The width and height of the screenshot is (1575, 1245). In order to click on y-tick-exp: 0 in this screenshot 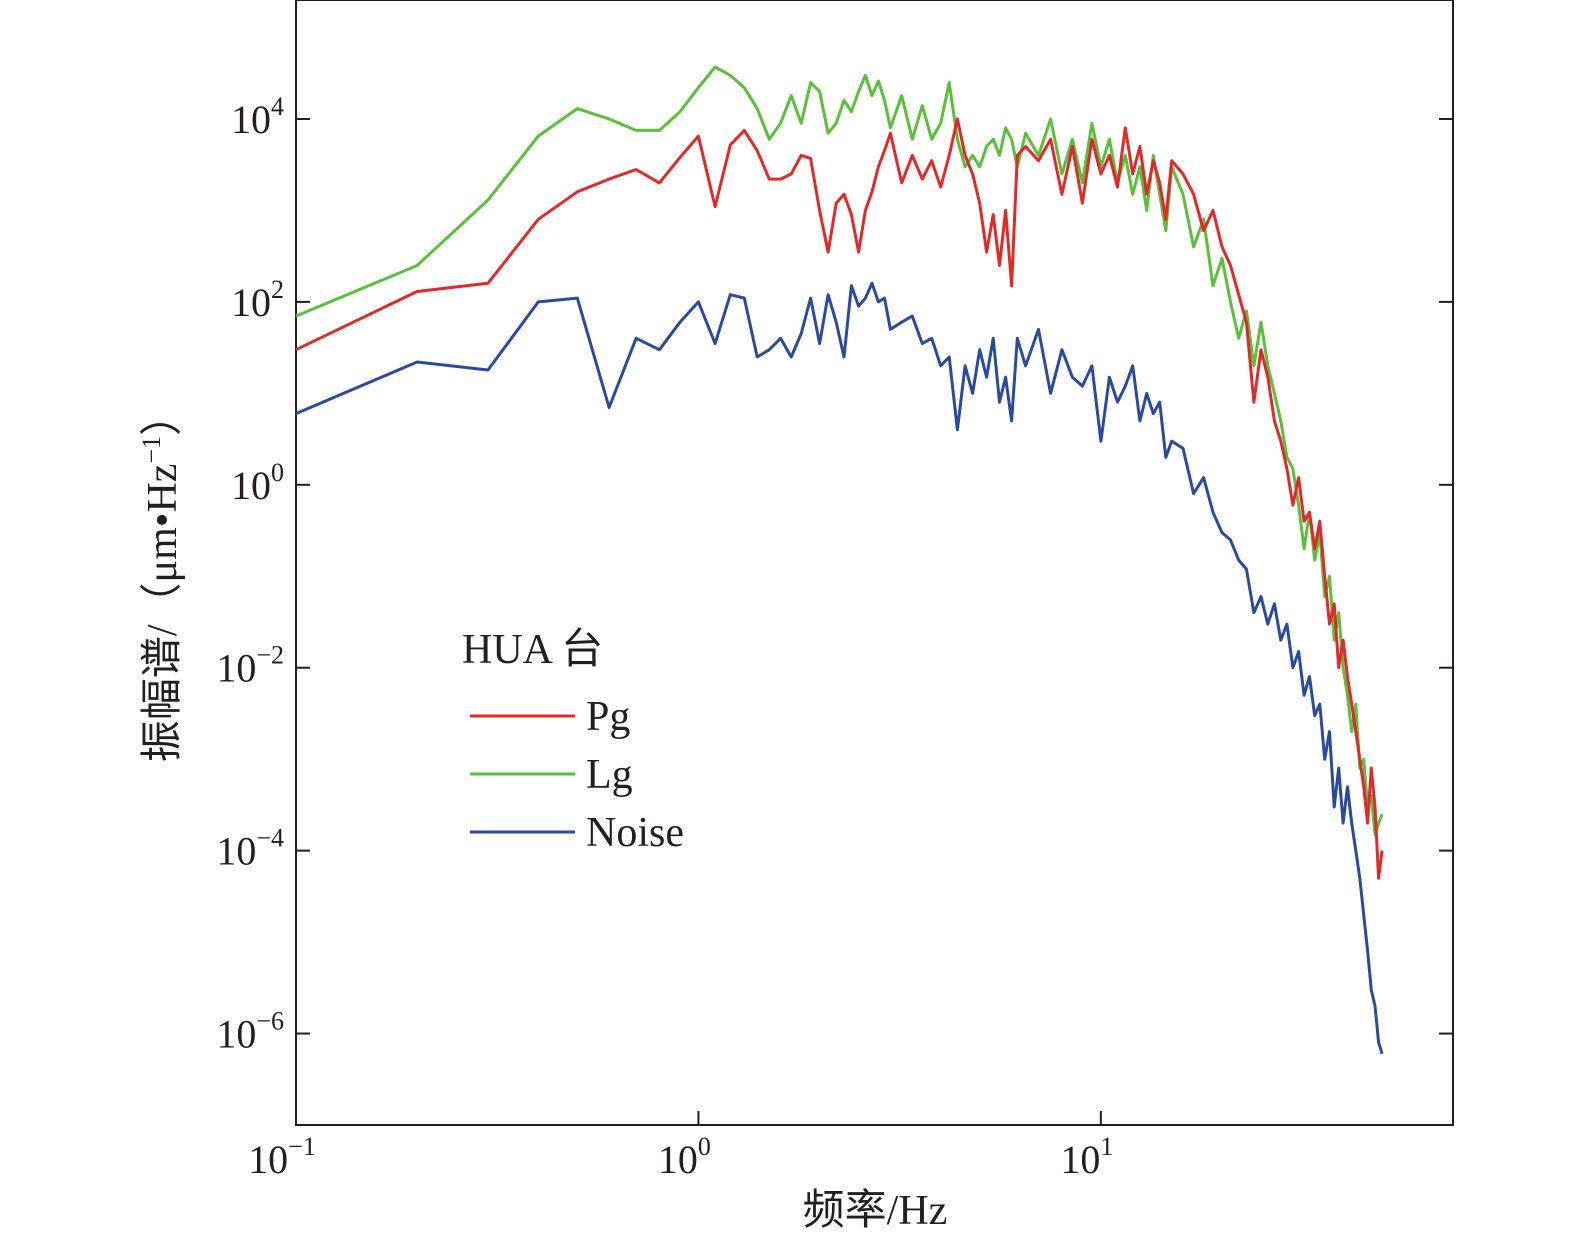, I will do `click(277, 472)`.